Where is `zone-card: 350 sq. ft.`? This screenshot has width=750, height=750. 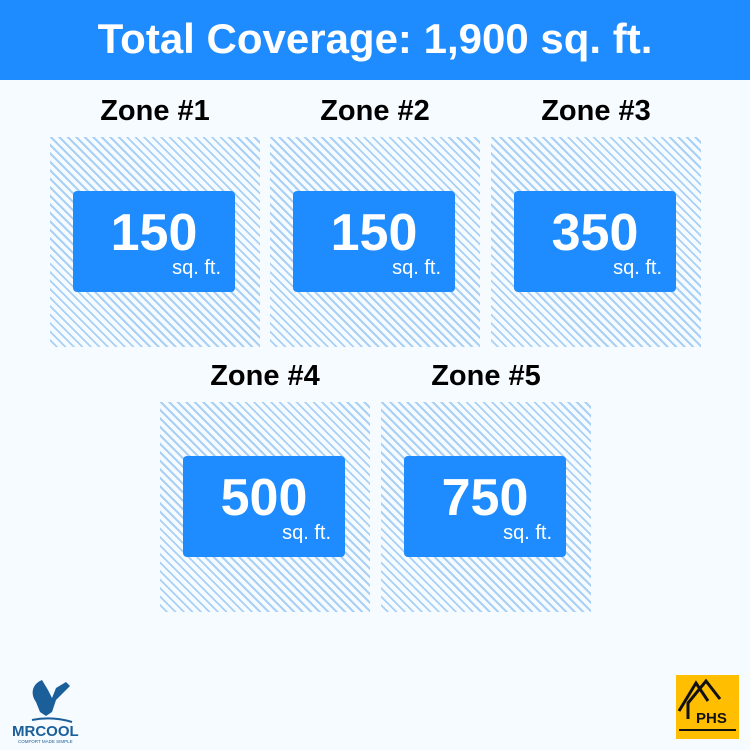 zone-card: 350 sq. ft. is located at coordinates (595, 241).